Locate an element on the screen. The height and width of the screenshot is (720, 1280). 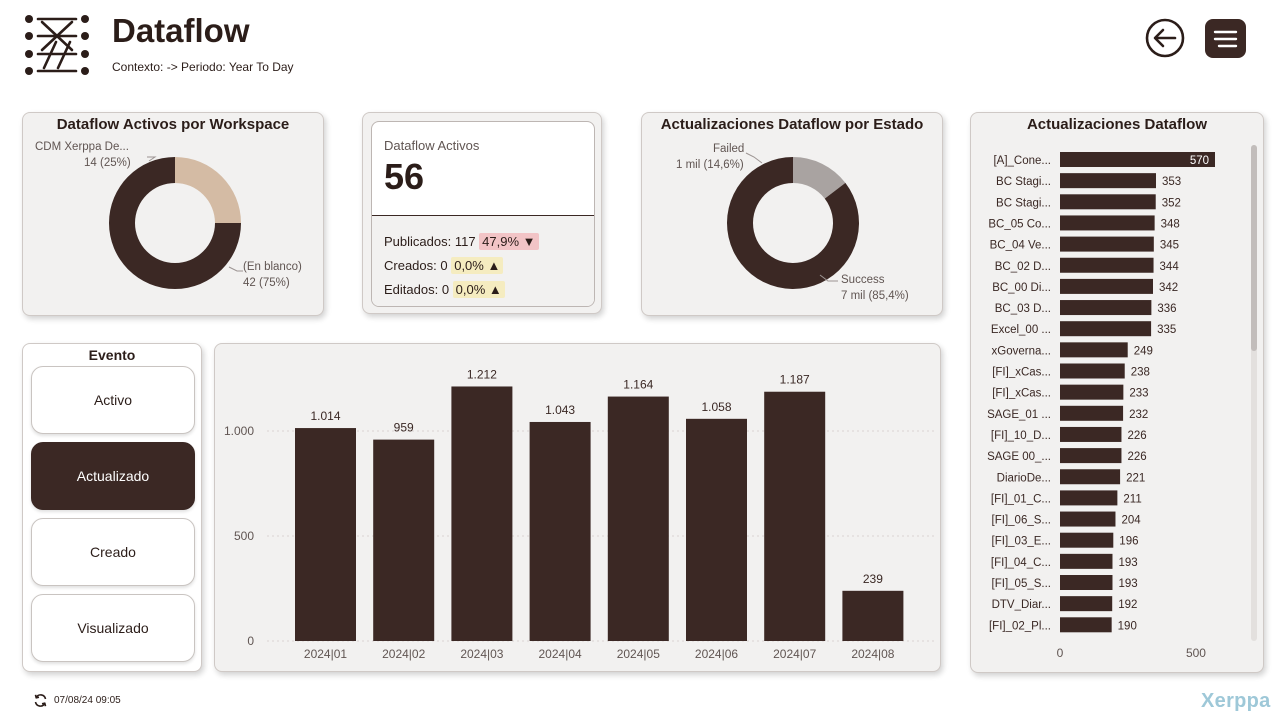
hbar-value-label: 232 is located at coordinates (1138, 415).